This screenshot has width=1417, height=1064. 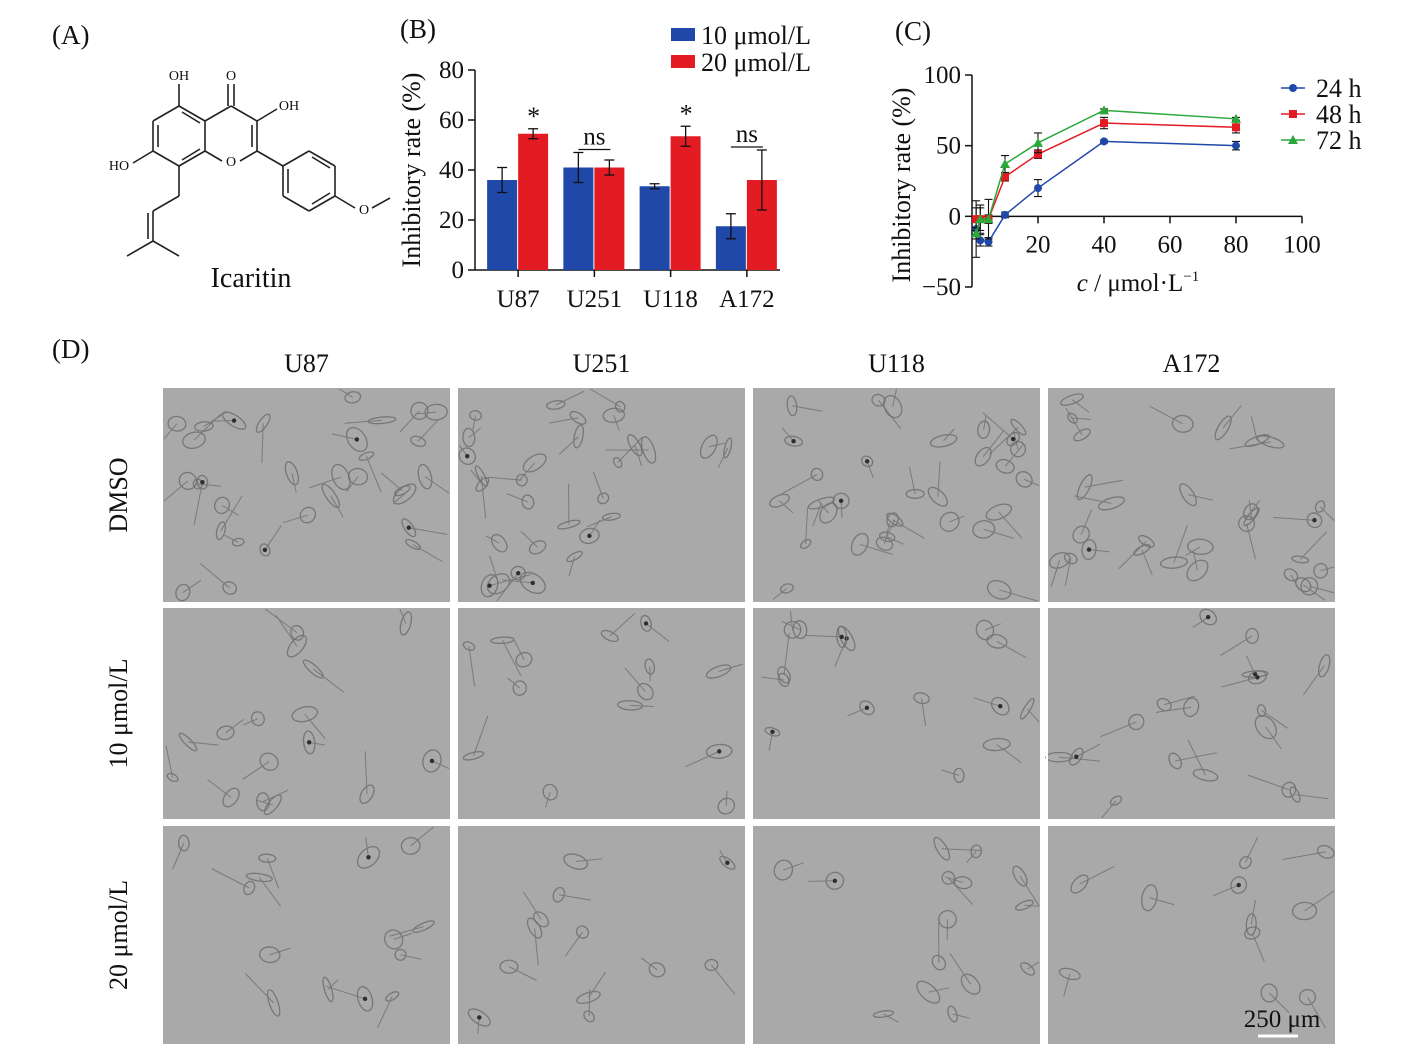 What do you see at coordinates (683, 34) in the screenshot?
I see `b-legend-swatch` at bounding box center [683, 34].